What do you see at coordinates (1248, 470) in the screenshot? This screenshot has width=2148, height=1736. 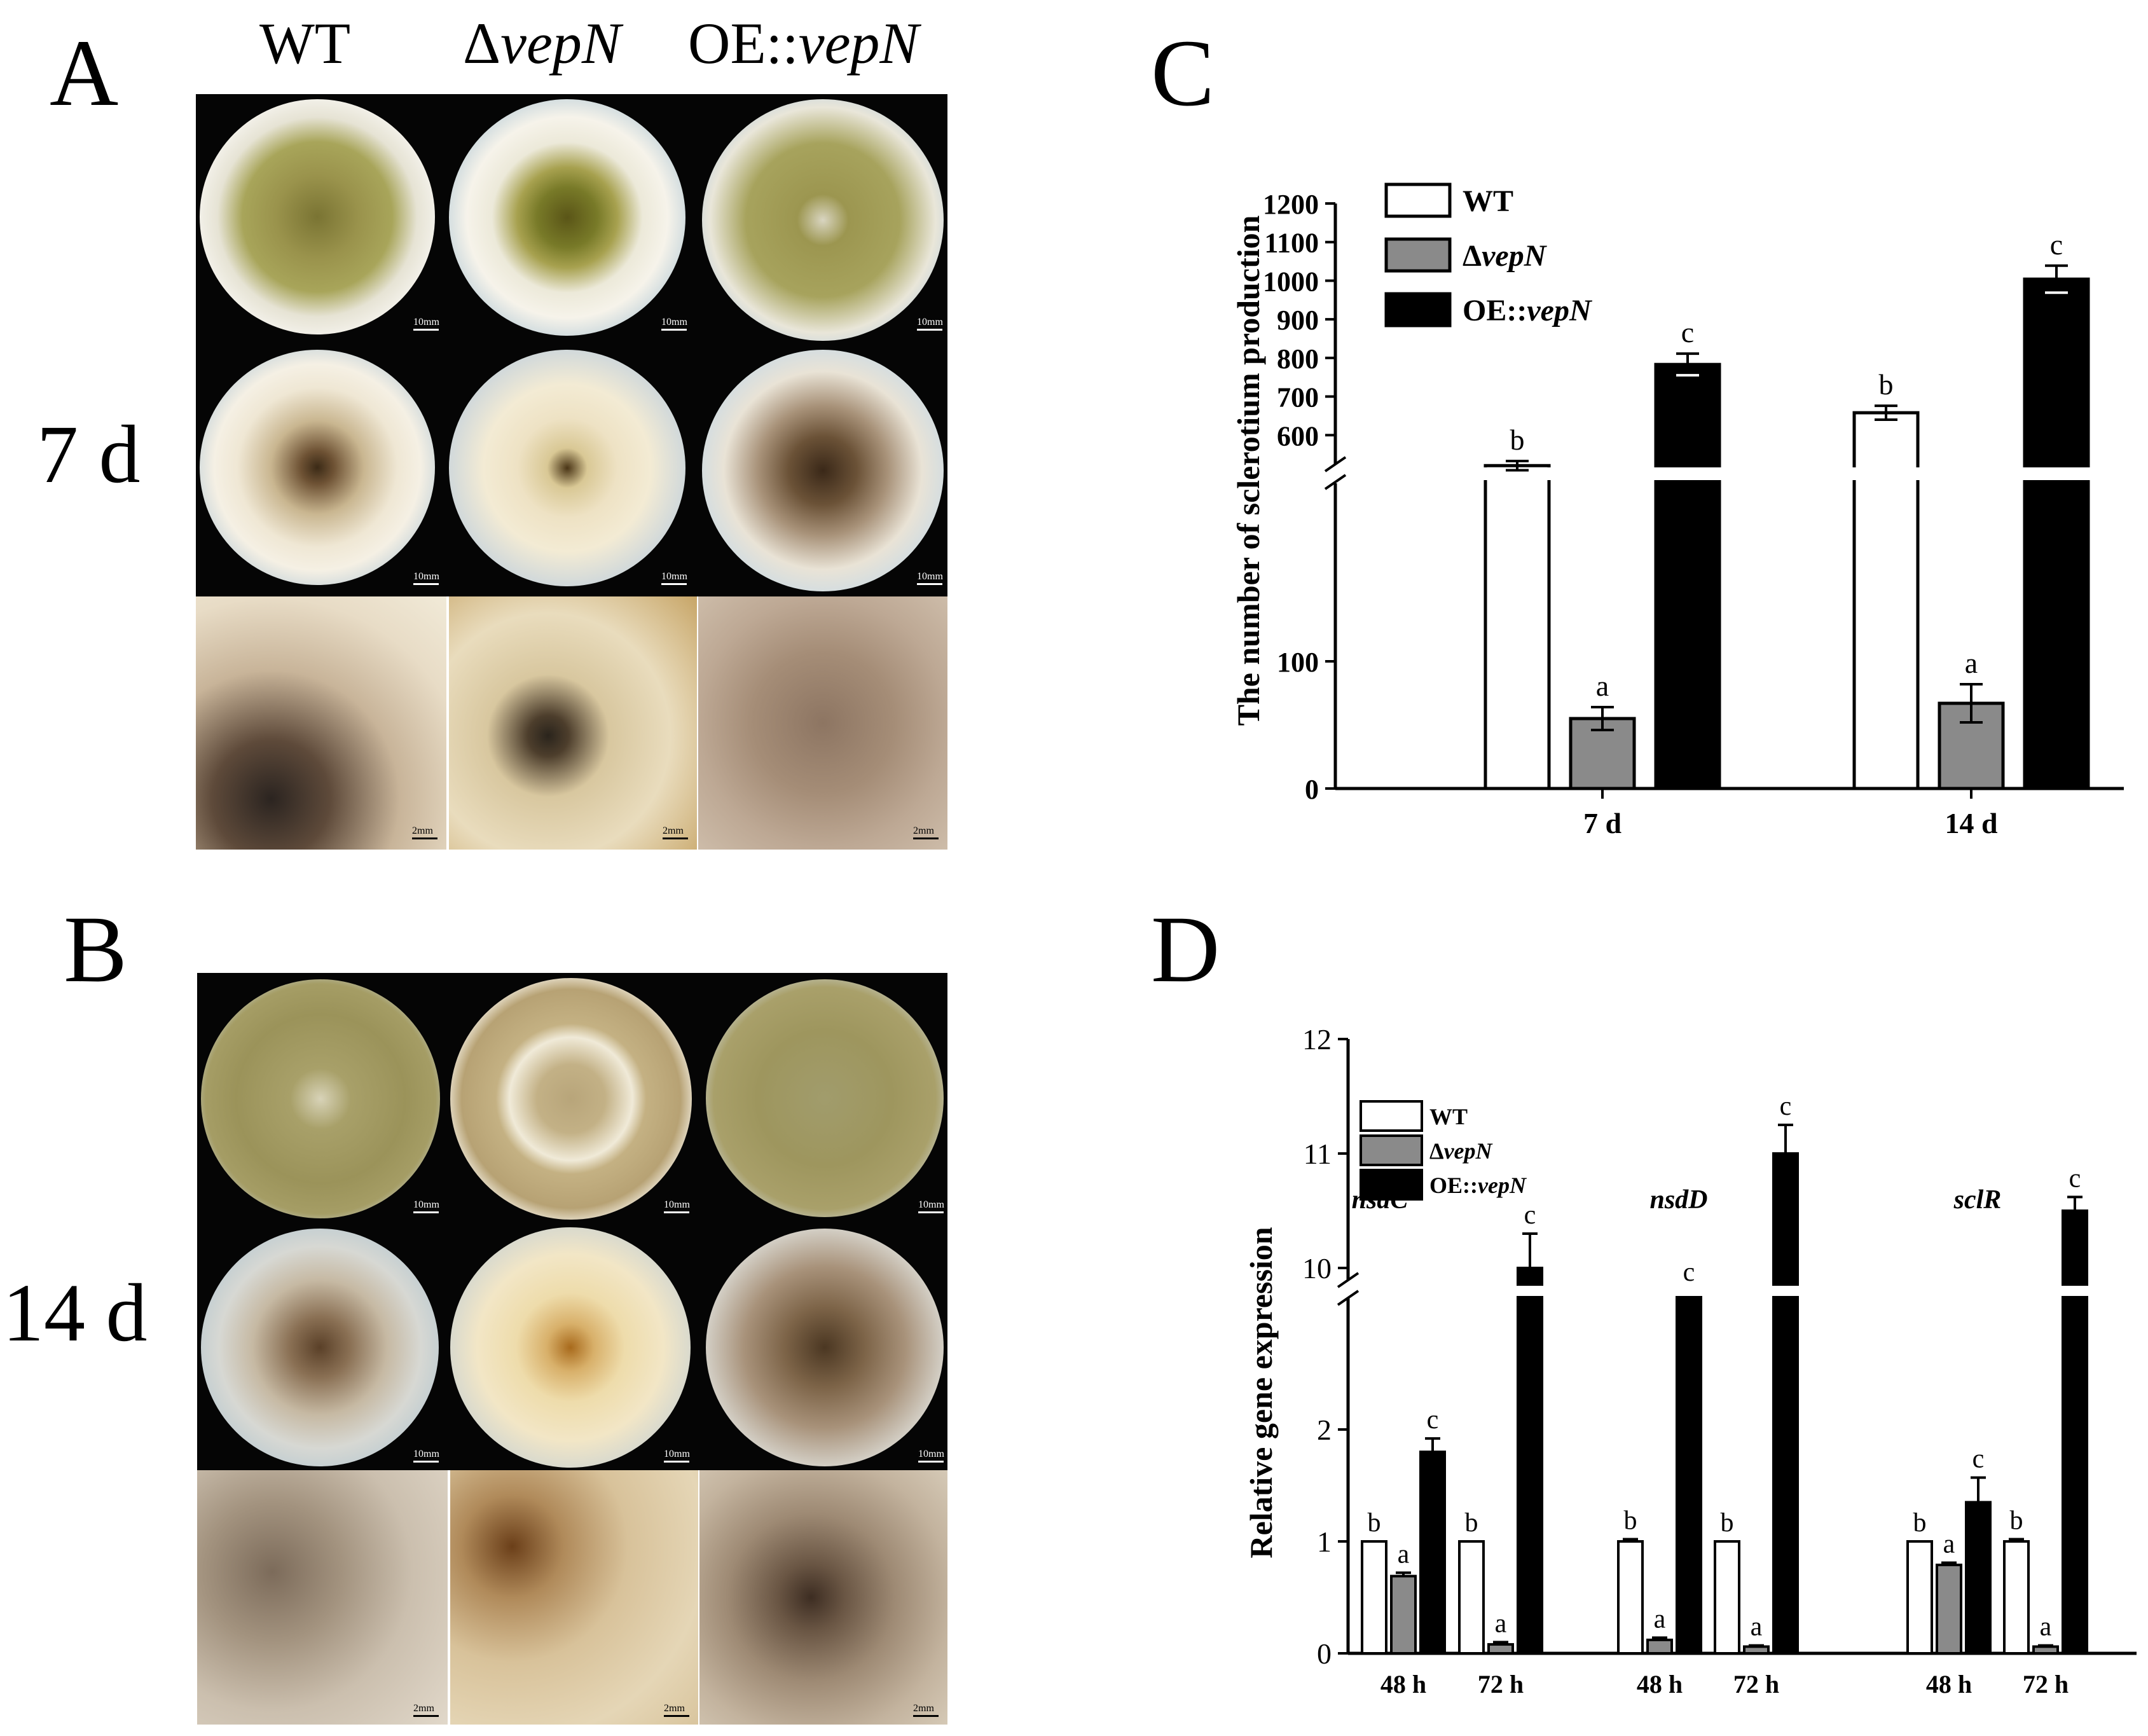 I see `y-axis-label: The number of sclerotium production` at bounding box center [1248, 470].